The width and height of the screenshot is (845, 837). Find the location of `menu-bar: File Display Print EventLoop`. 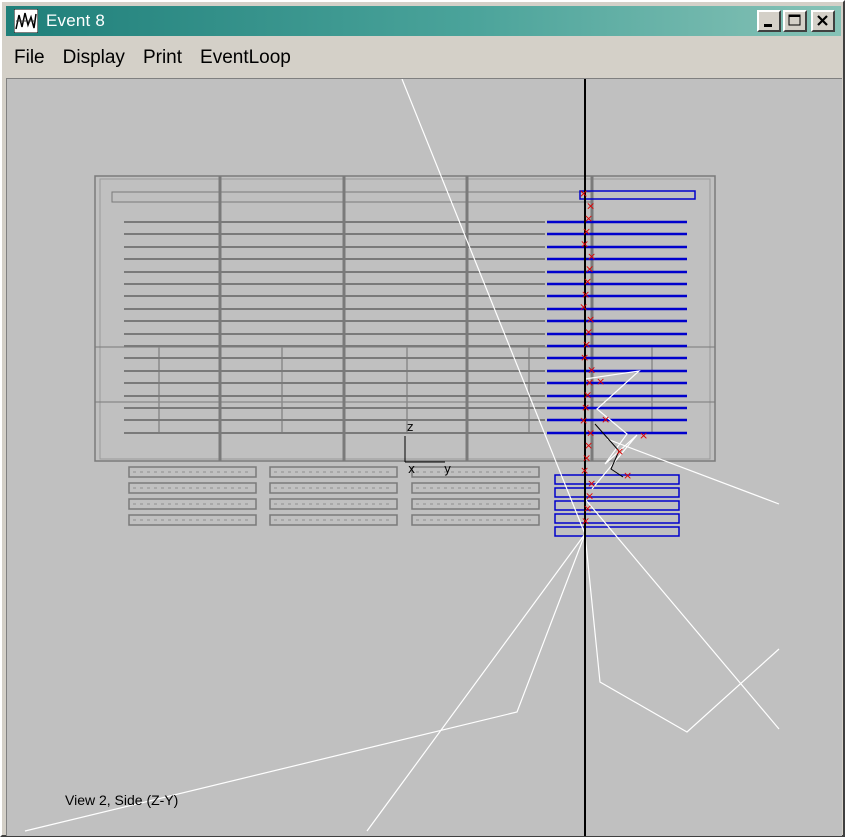

menu-bar: File Display Print EventLoop is located at coordinates (423, 58).